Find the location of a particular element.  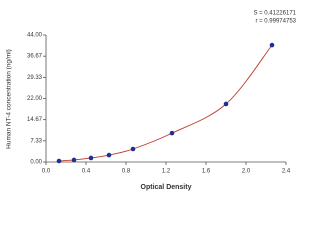

y-tick-label: 29.33 is located at coordinates (35, 78).